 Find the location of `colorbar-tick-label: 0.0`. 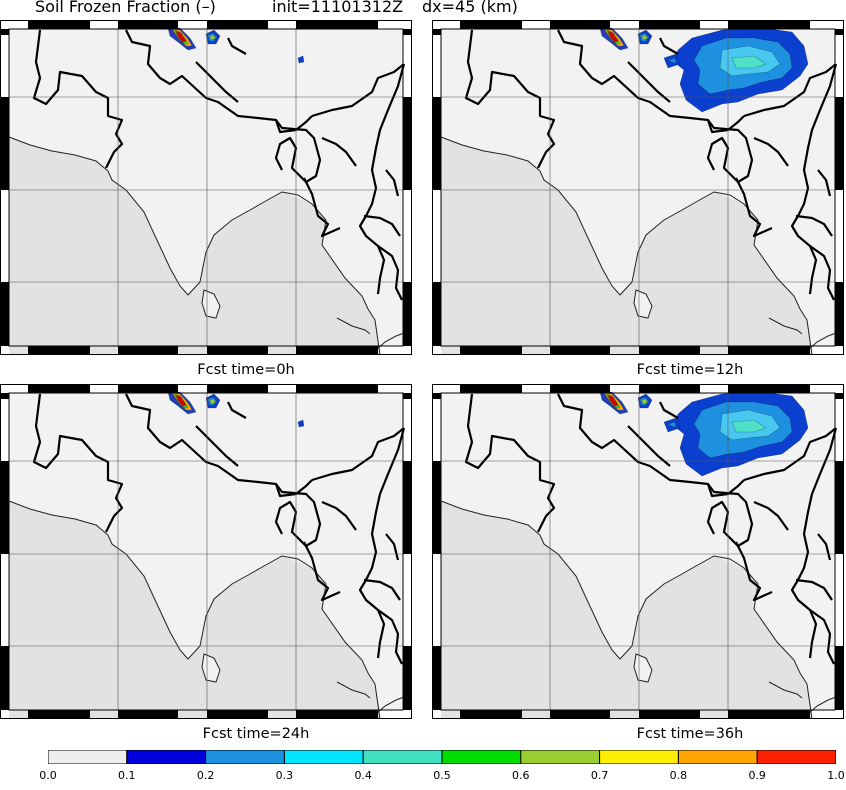

colorbar-tick-label: 0.0 is located at coordinates (48, 775).